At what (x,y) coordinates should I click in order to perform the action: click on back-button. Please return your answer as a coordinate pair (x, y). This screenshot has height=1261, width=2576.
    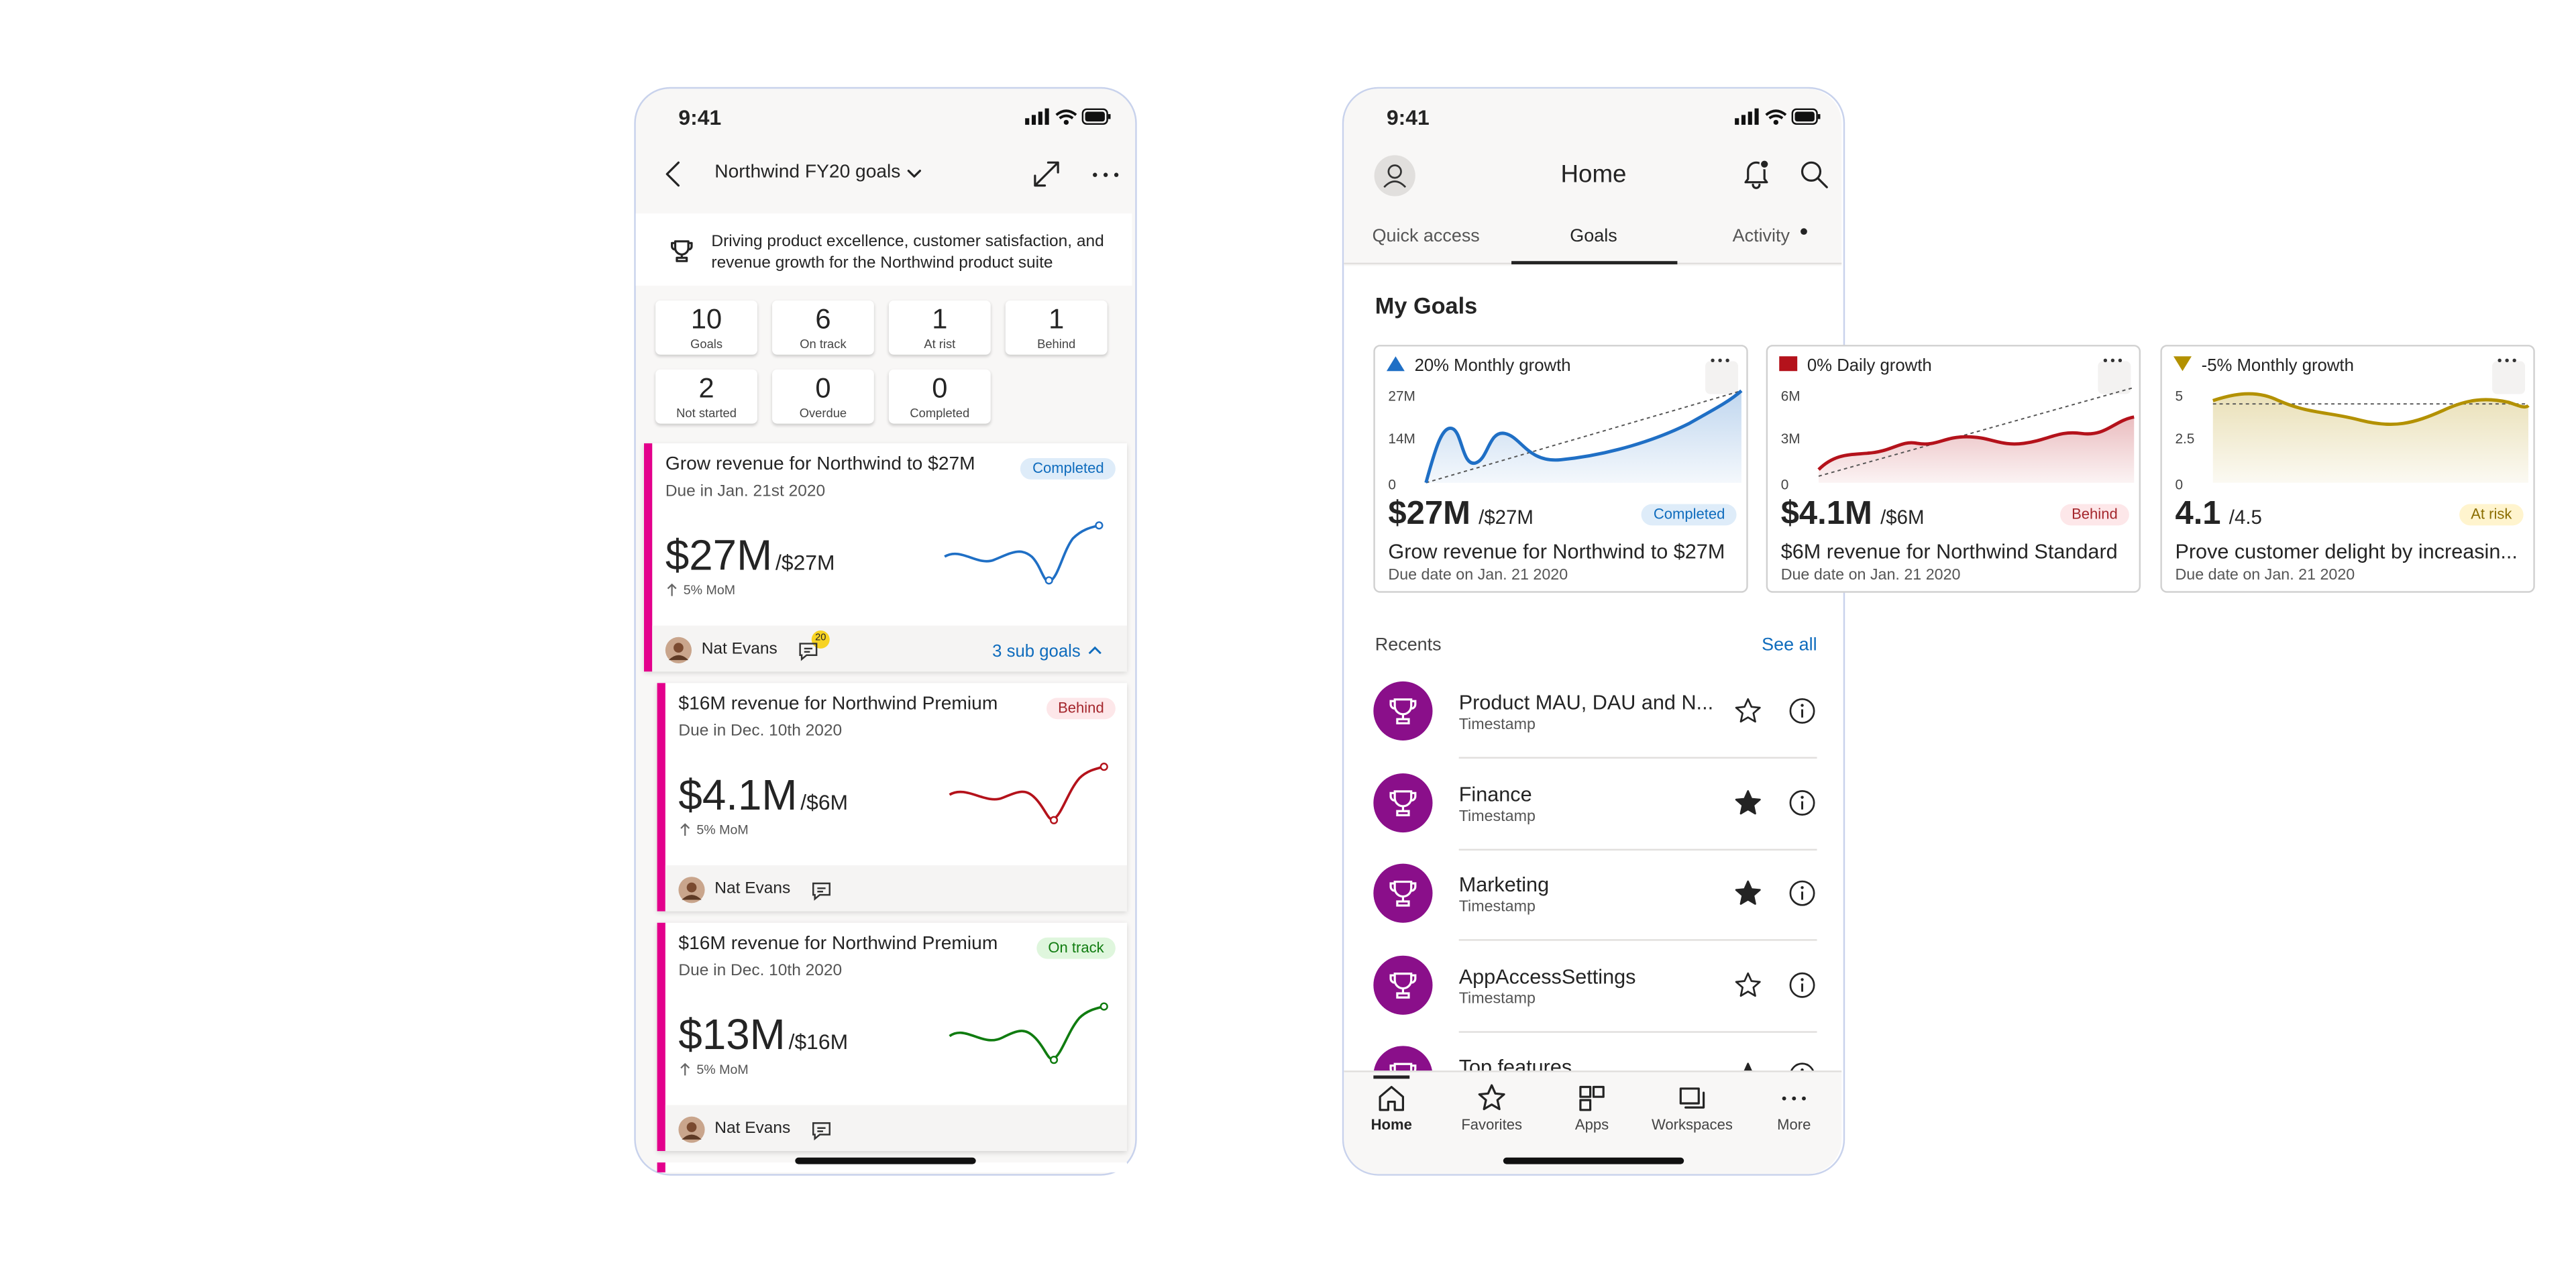
    Looking at the image, I should click on (673, 174).